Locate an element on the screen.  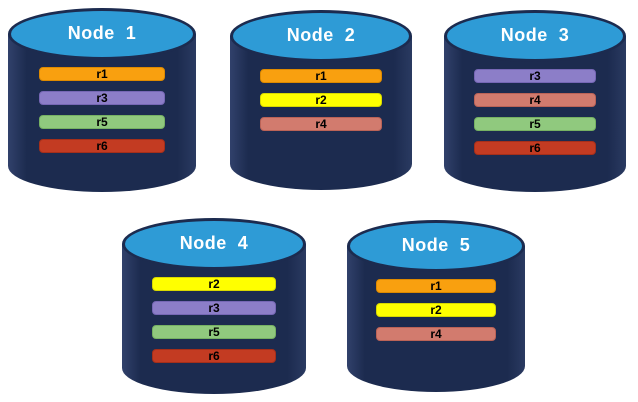
cylinder-top: Node 3 is located at coordinates (535, 36).